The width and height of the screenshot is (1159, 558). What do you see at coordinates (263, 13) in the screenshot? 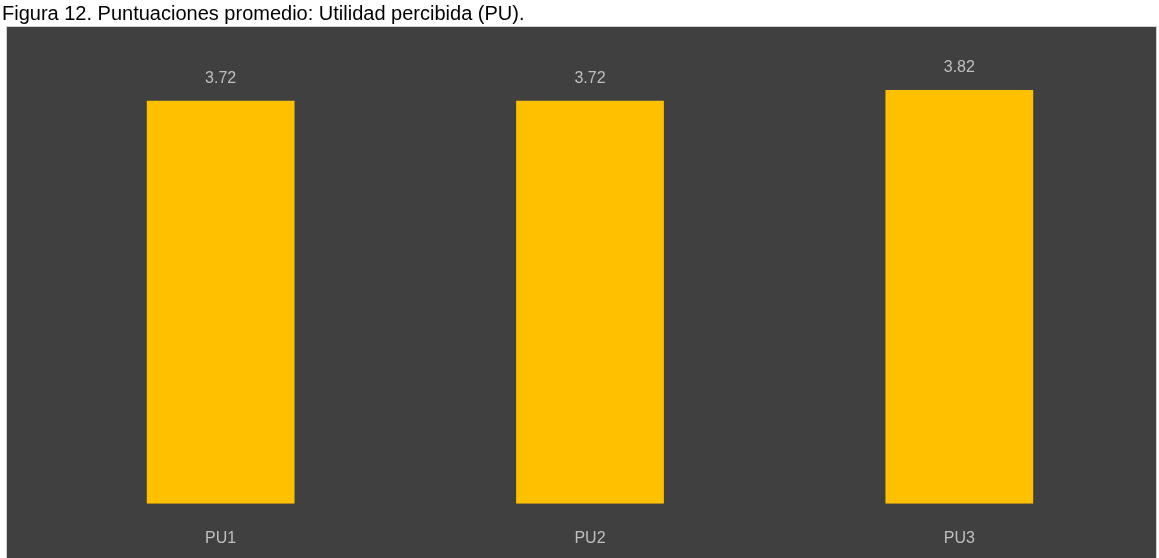
I see `chart-title: Figura 12. Puntuaciones promedio: Utilidad percibida (PU).` at bounding box center [263, 13].